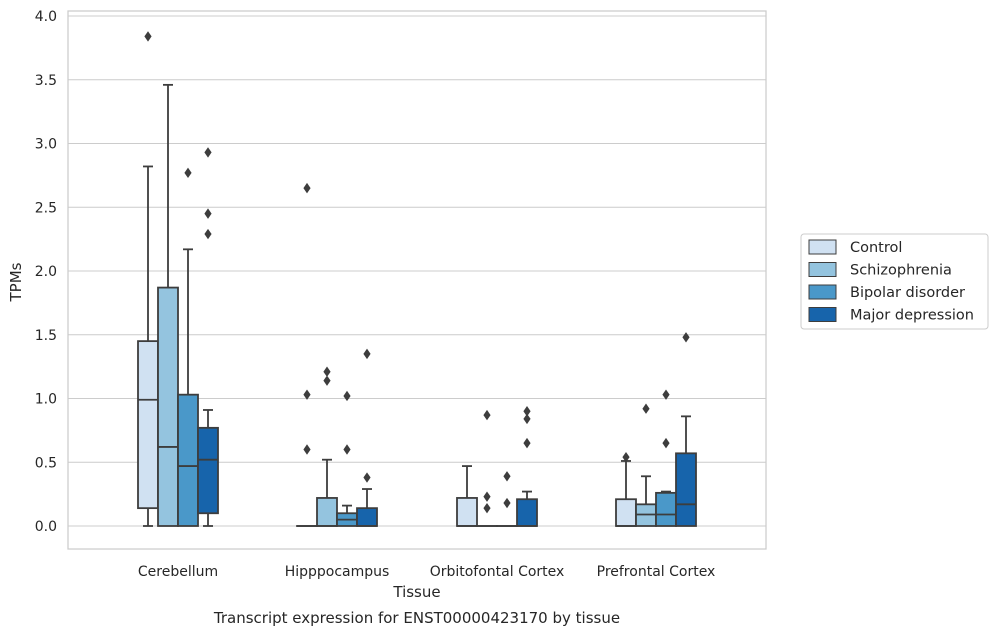 The width and height of the screenshot is (997, 636). I want to click on y-tick-label: 0.5, so click(46, 463).